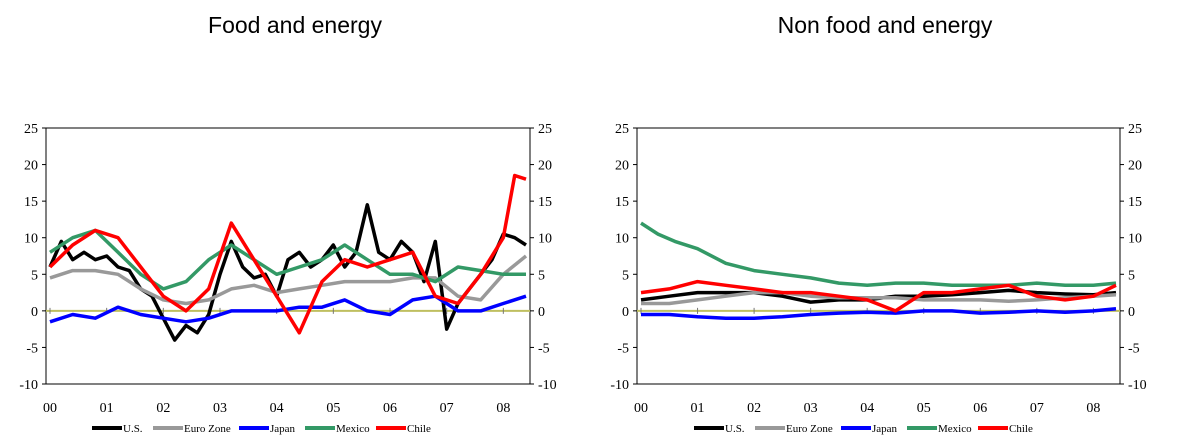 This screenshot has height=439, width=1181. I want to click on chart-title: Non food and energy, so click(885, 25).